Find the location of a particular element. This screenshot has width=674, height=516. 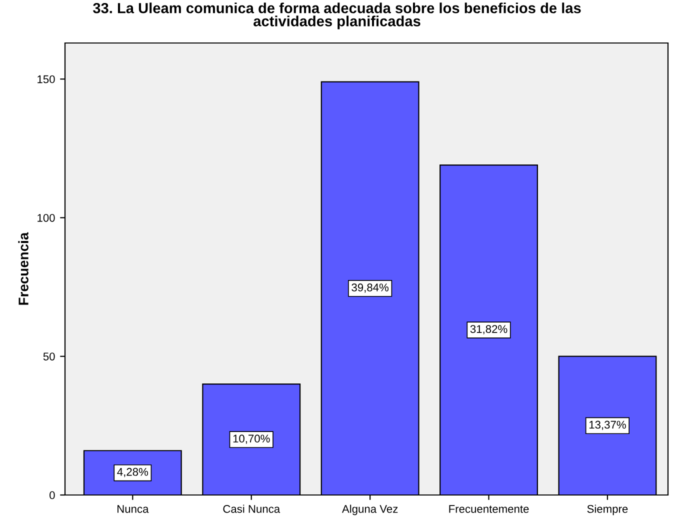

x-tick-label: Siempre is located at coordinates (607, 510).